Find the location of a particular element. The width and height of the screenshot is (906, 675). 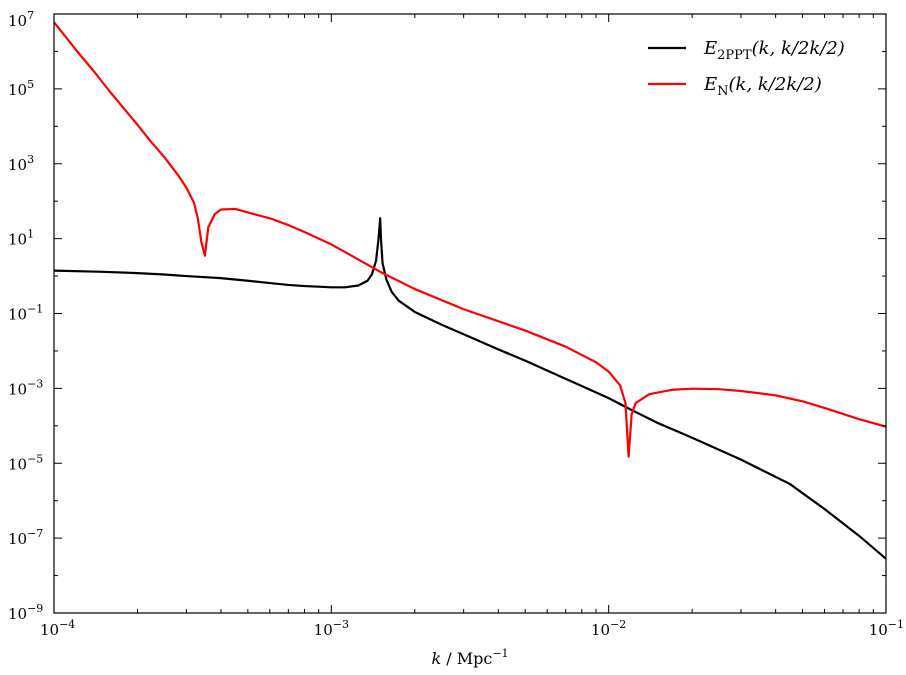

x-axis-label-var: k is located at coordinates (436, 658).